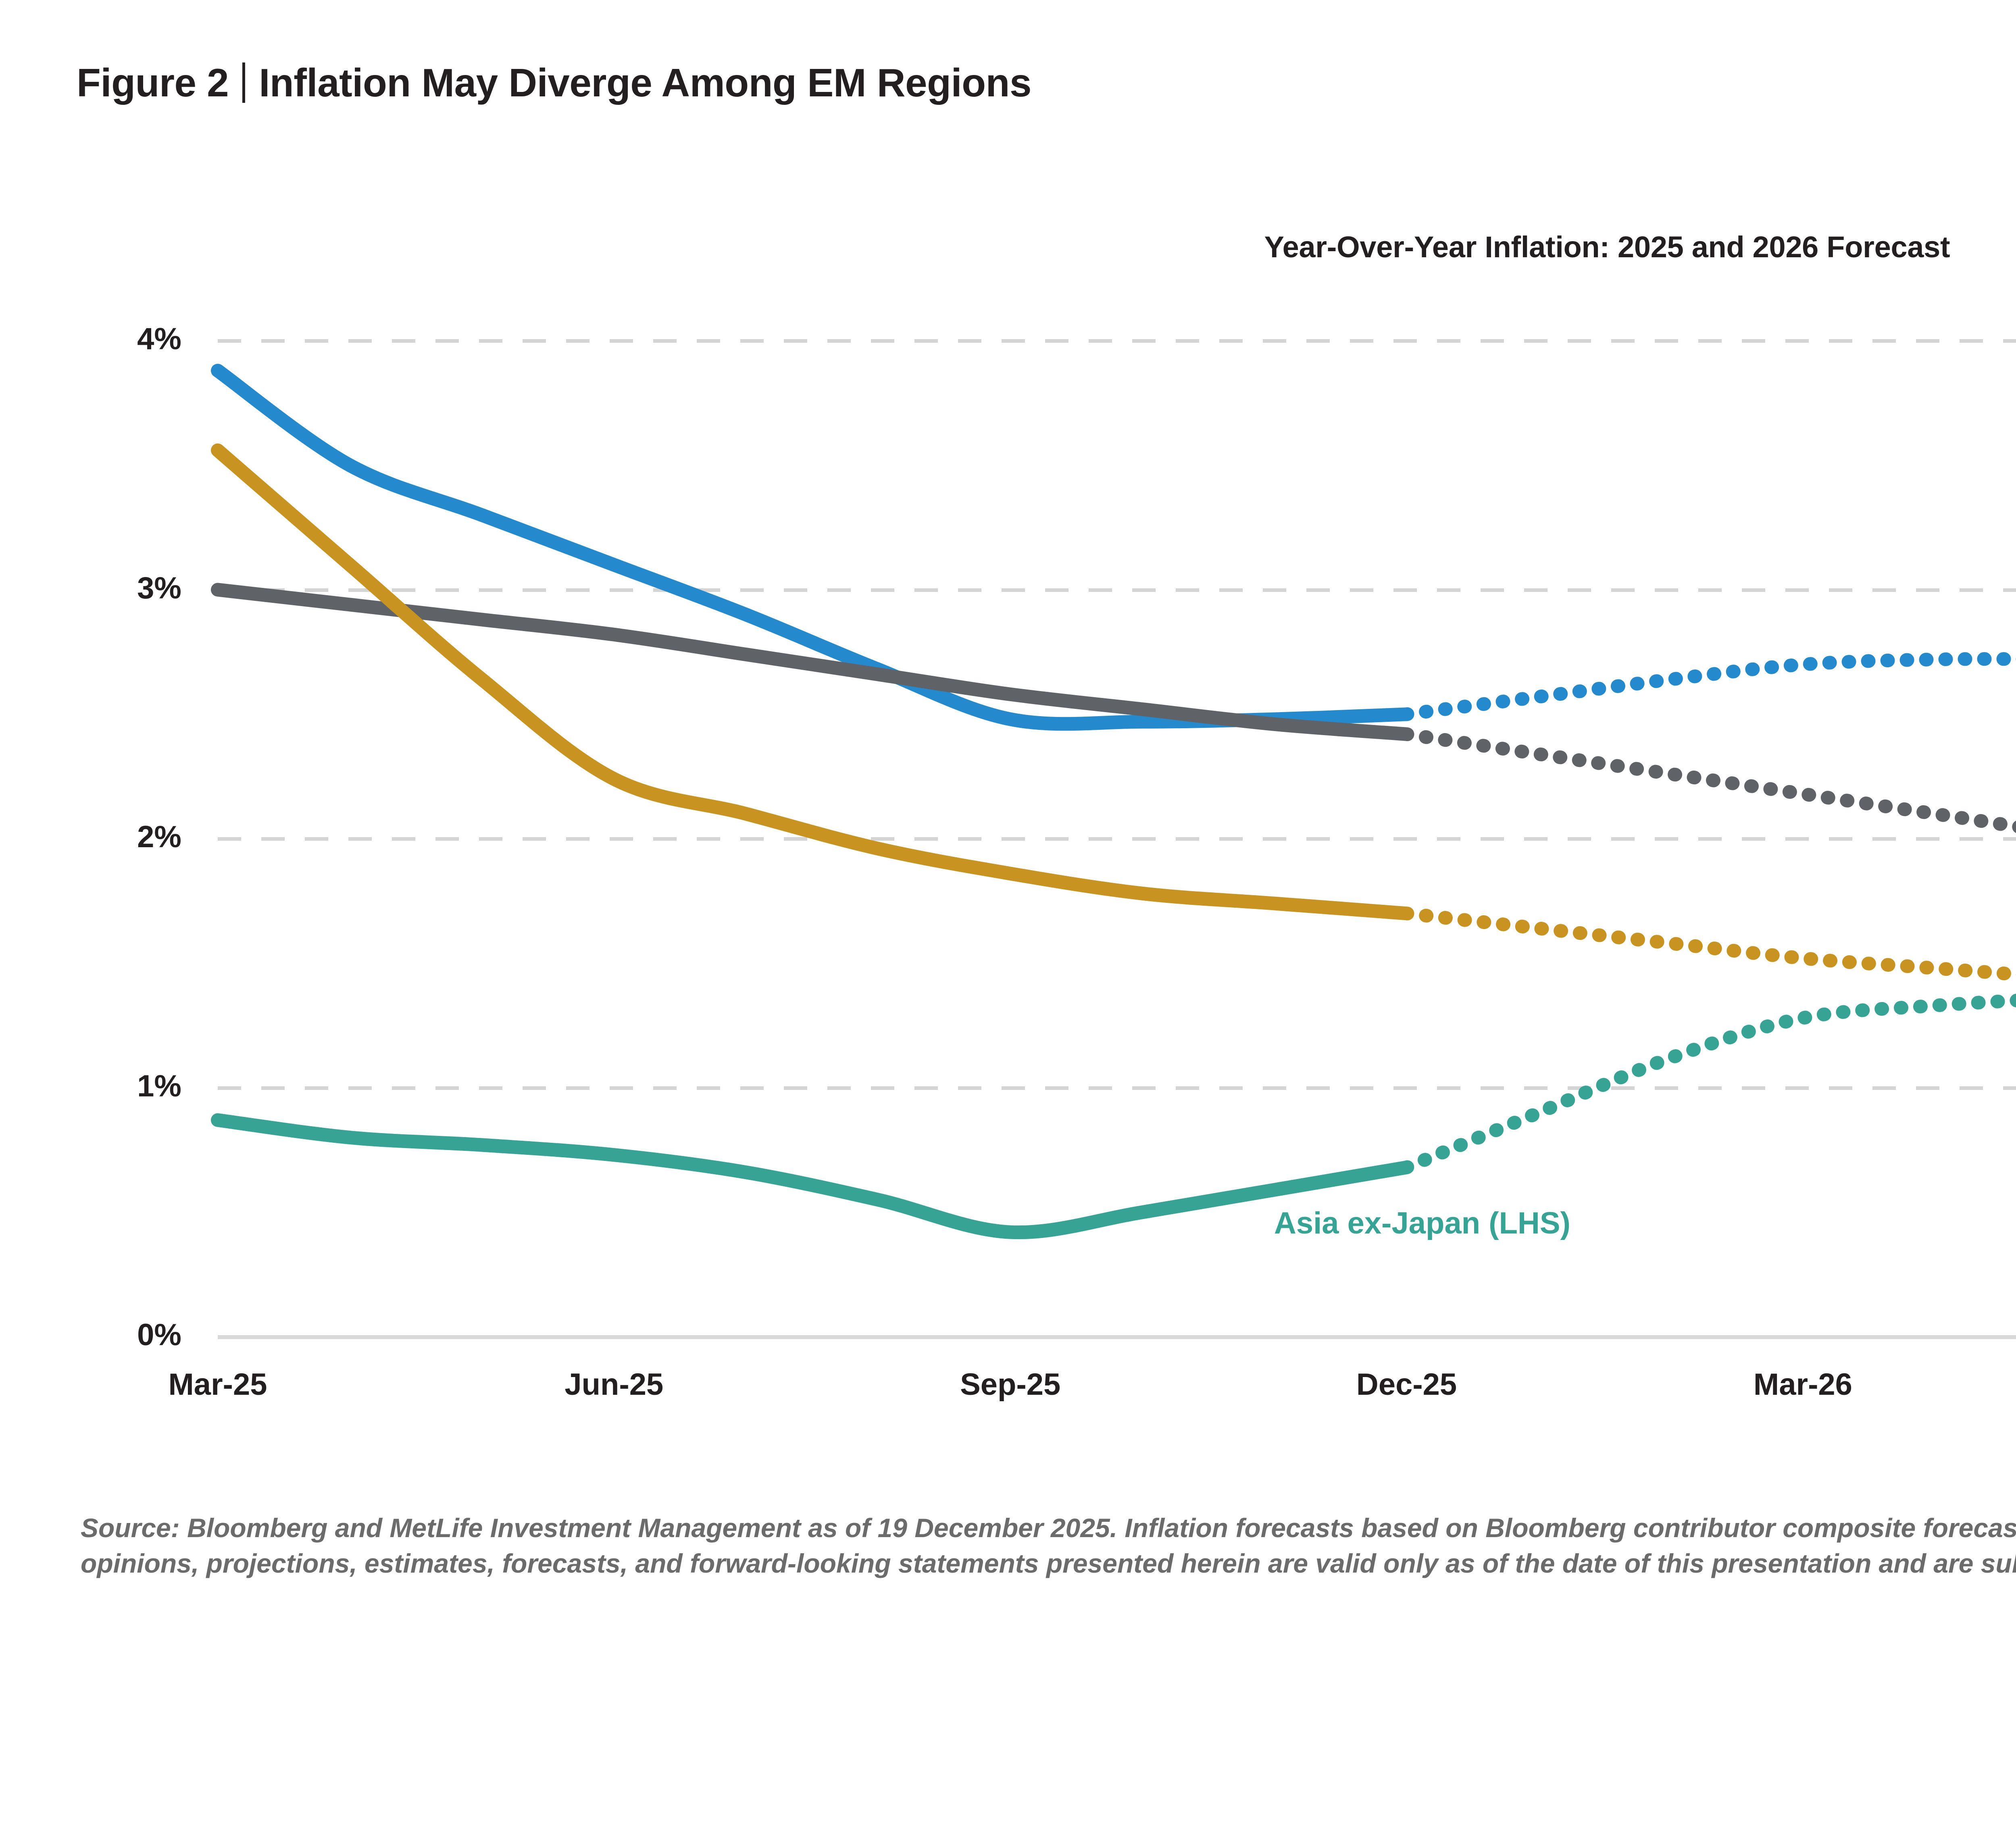  I want to click on left-axis-tick-label: 1%, so click(159, 1086).